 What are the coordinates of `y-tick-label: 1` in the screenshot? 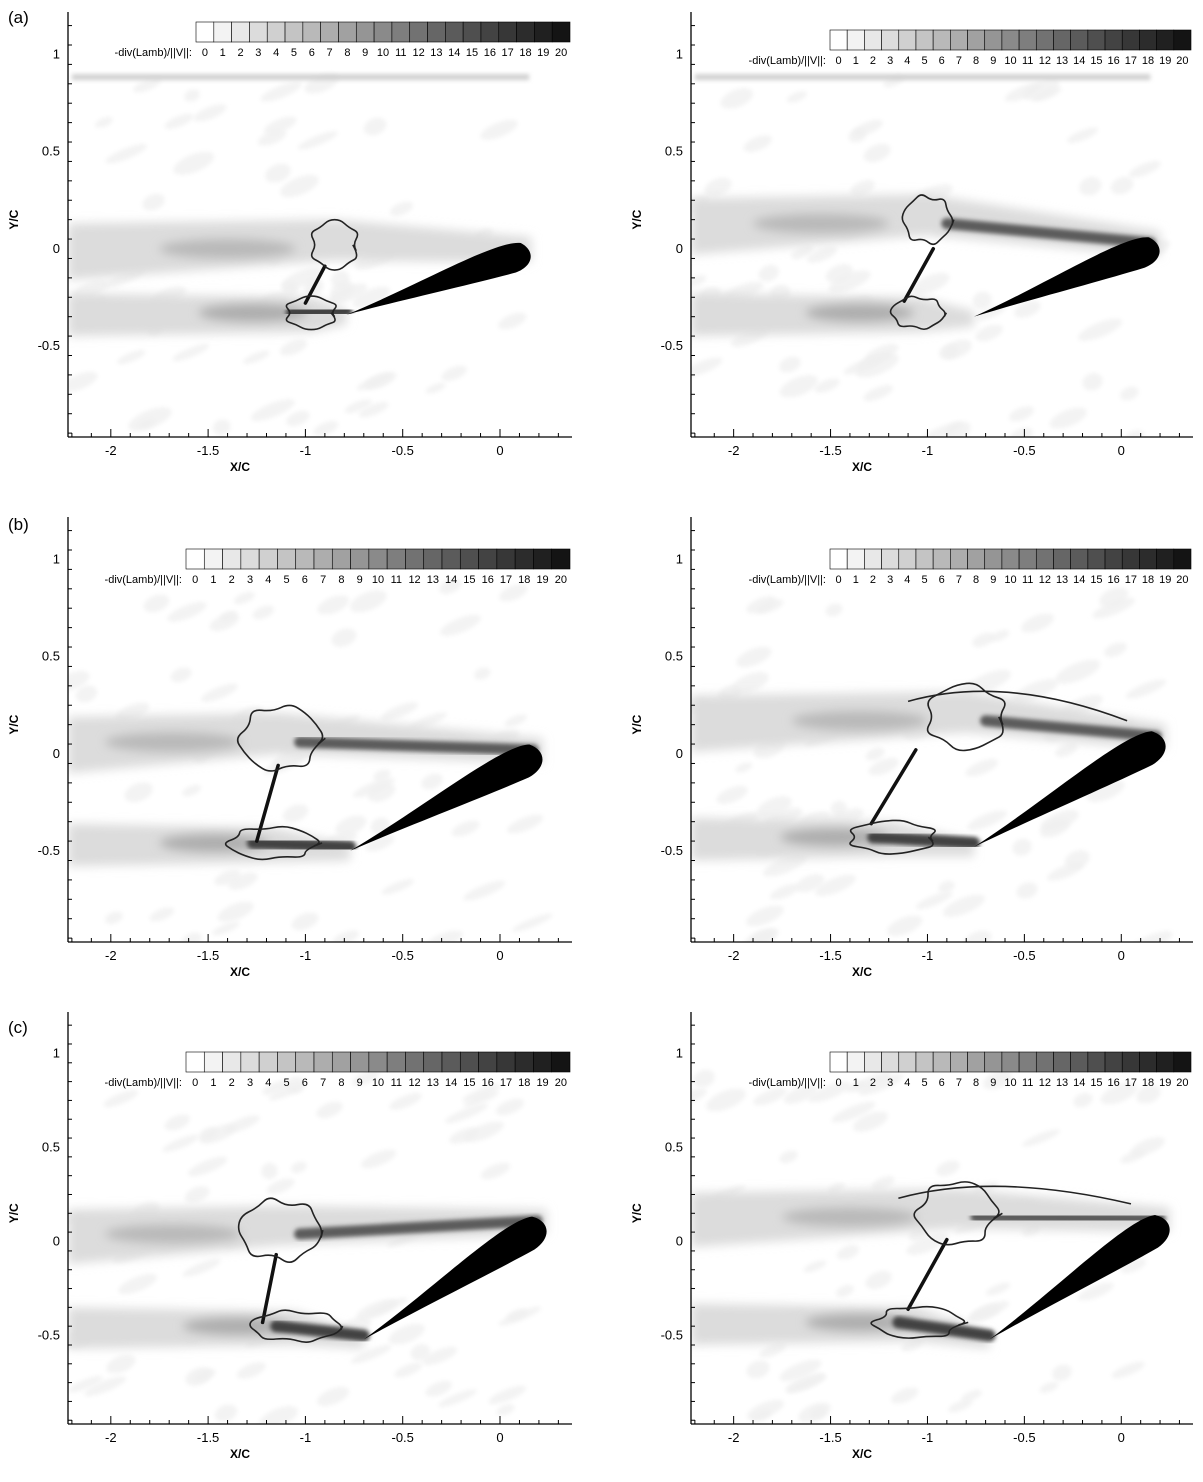 It's located at (56, 54).